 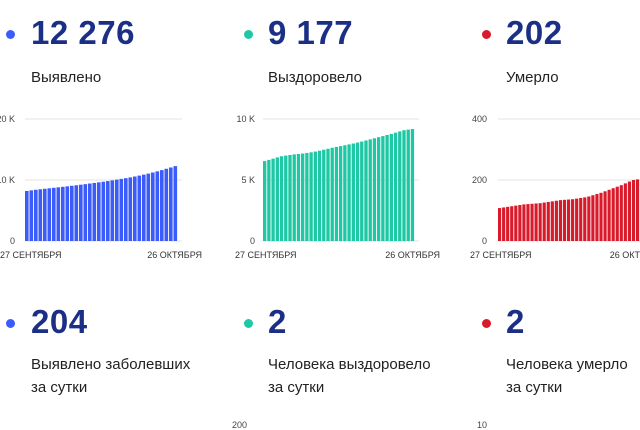 I want to click on stat-recovered-dot, so click(x=248, y=34).